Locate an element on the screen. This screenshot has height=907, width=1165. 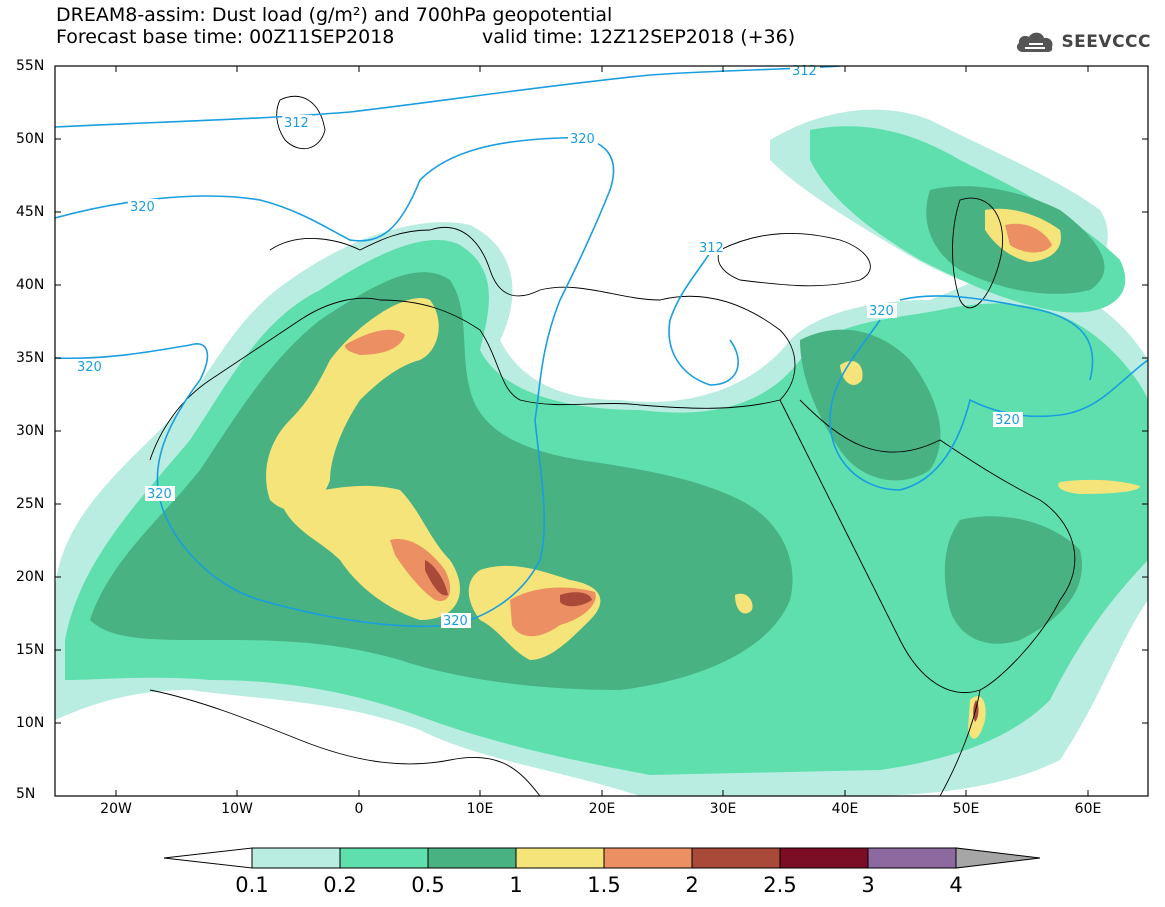
lat-label: 10N is located at coordinates (30, 723).